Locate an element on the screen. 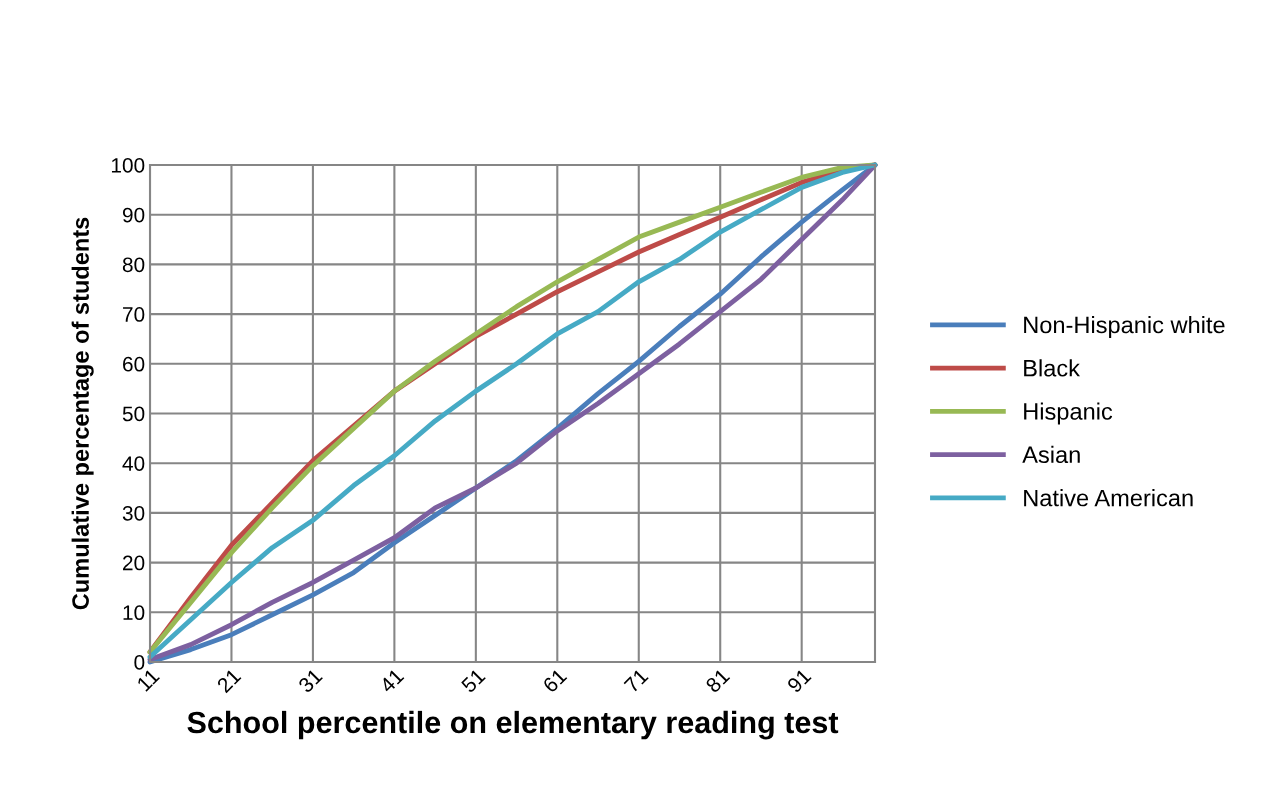 The image size is (1264, 806). x-tick-label: 61 is located at coordinates (555, 680).